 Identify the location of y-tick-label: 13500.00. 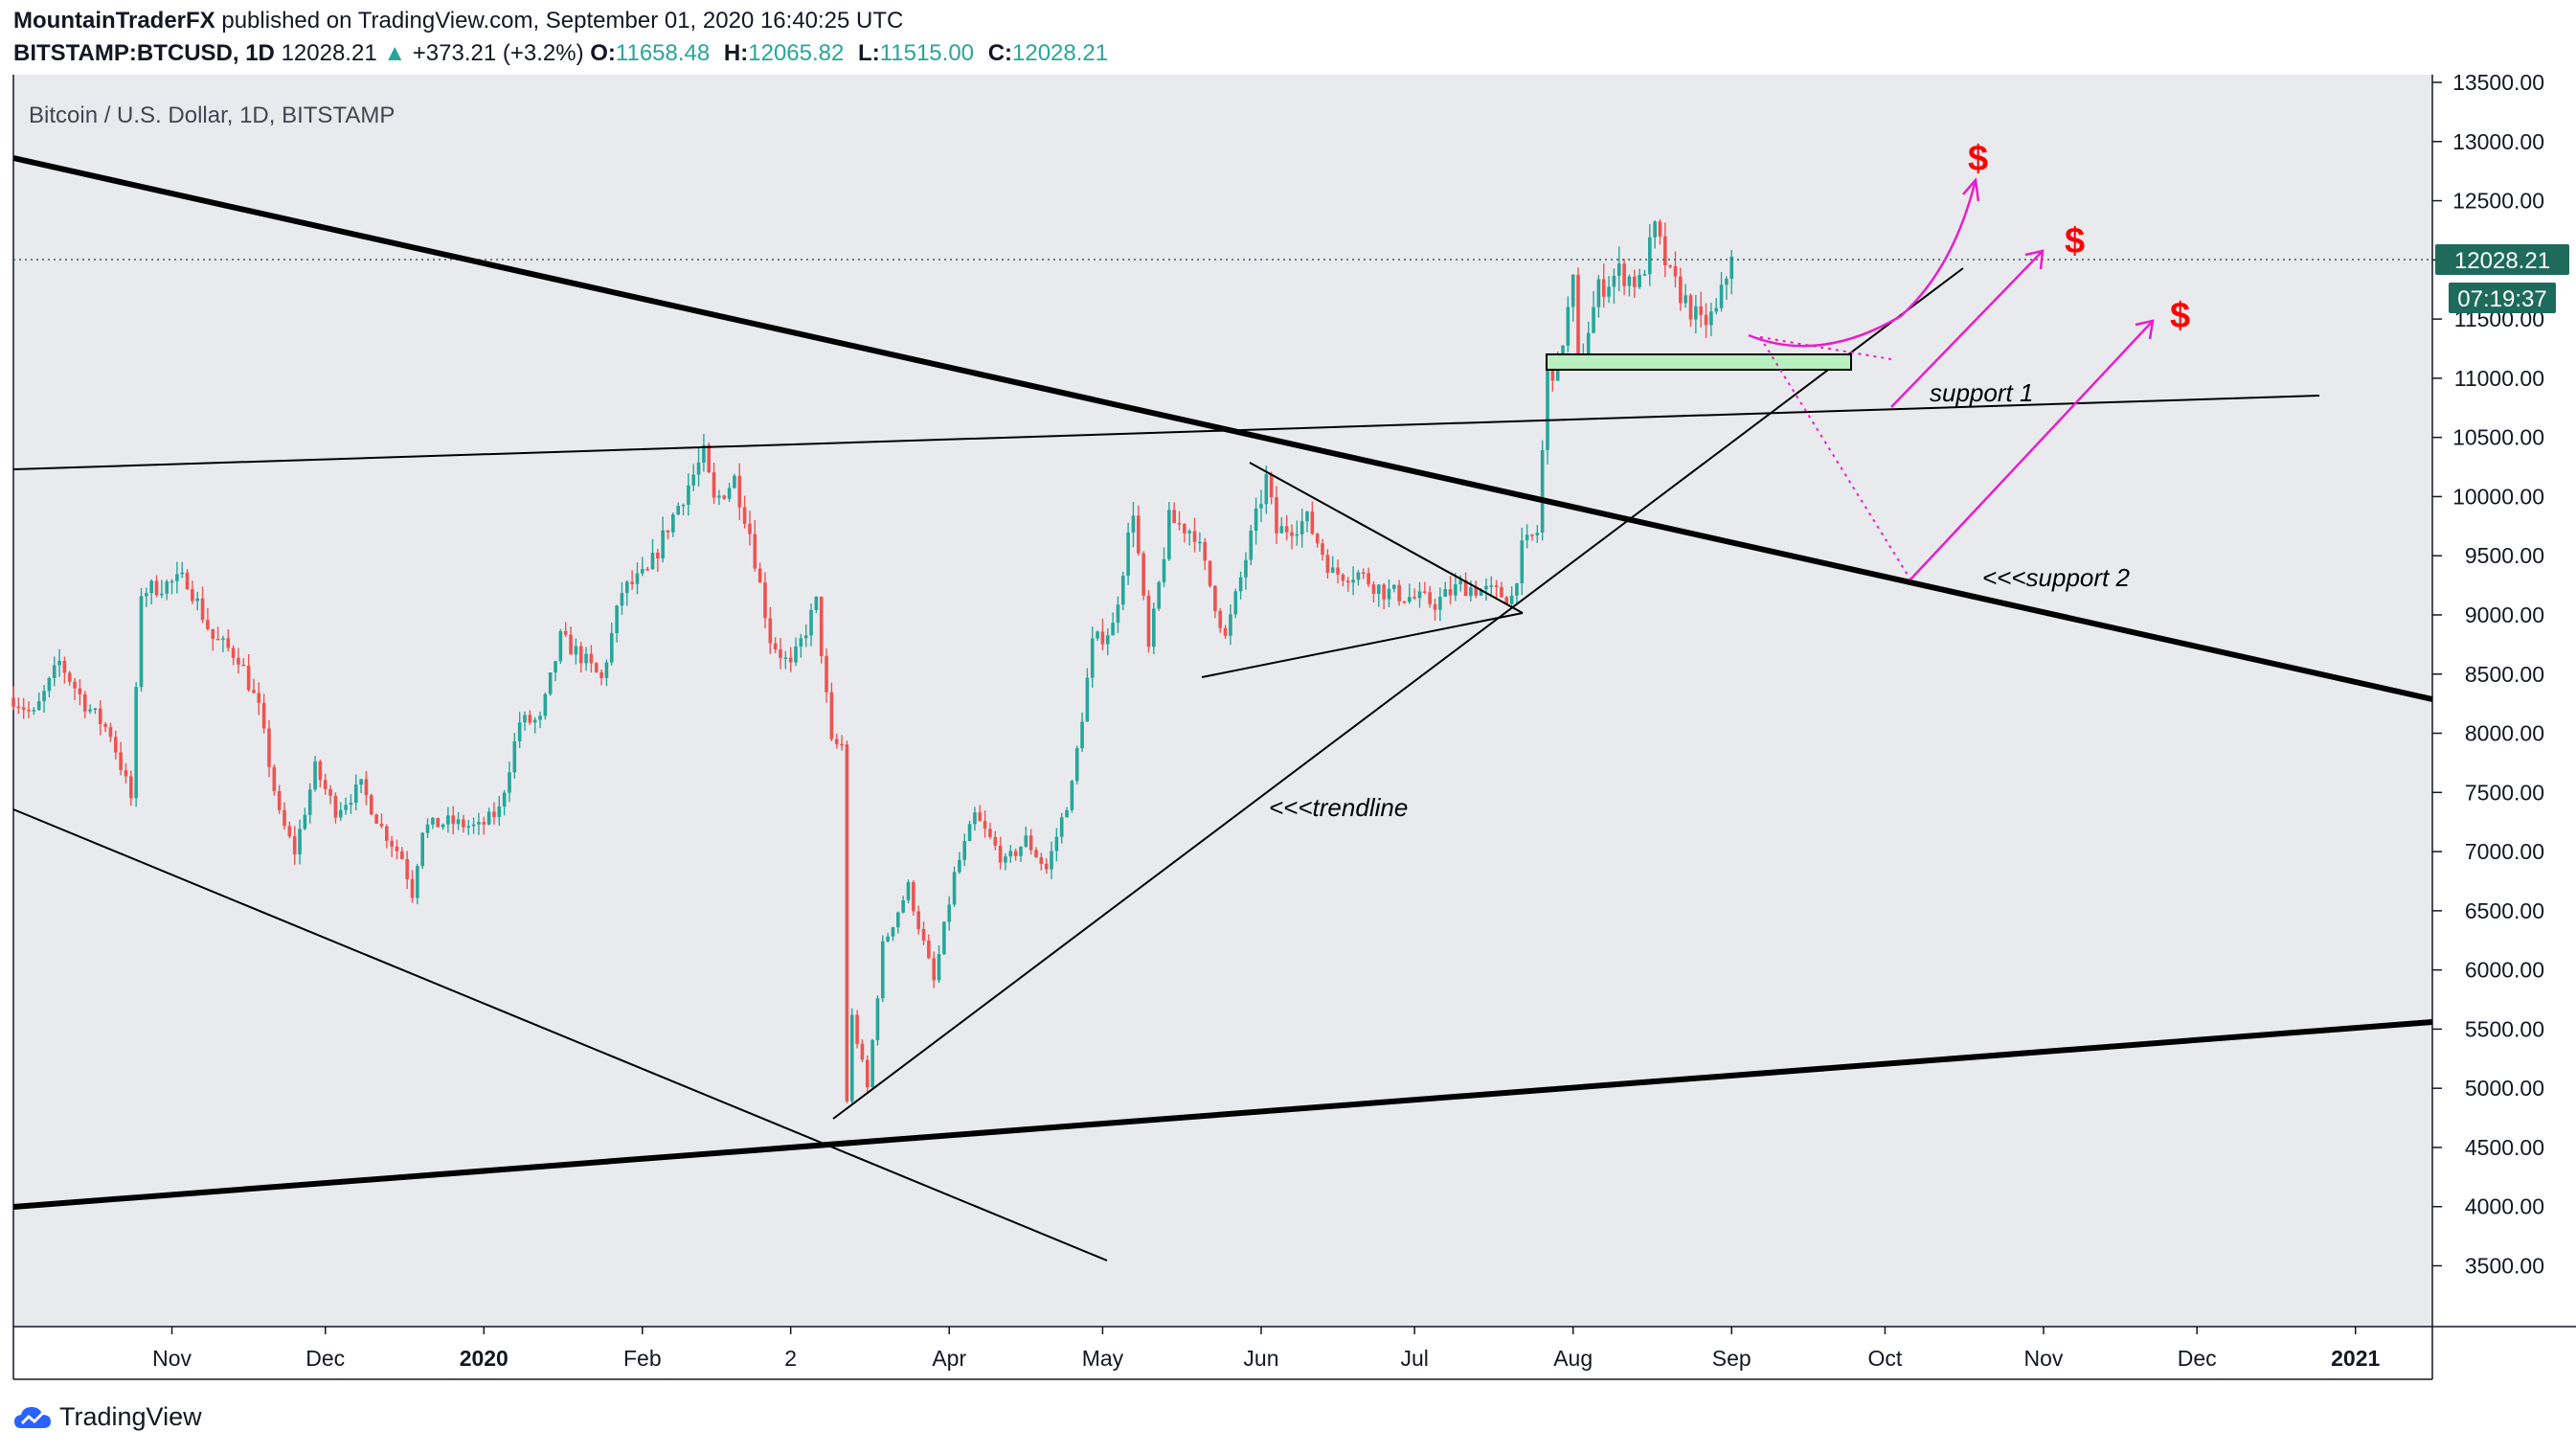
(2498, 82).